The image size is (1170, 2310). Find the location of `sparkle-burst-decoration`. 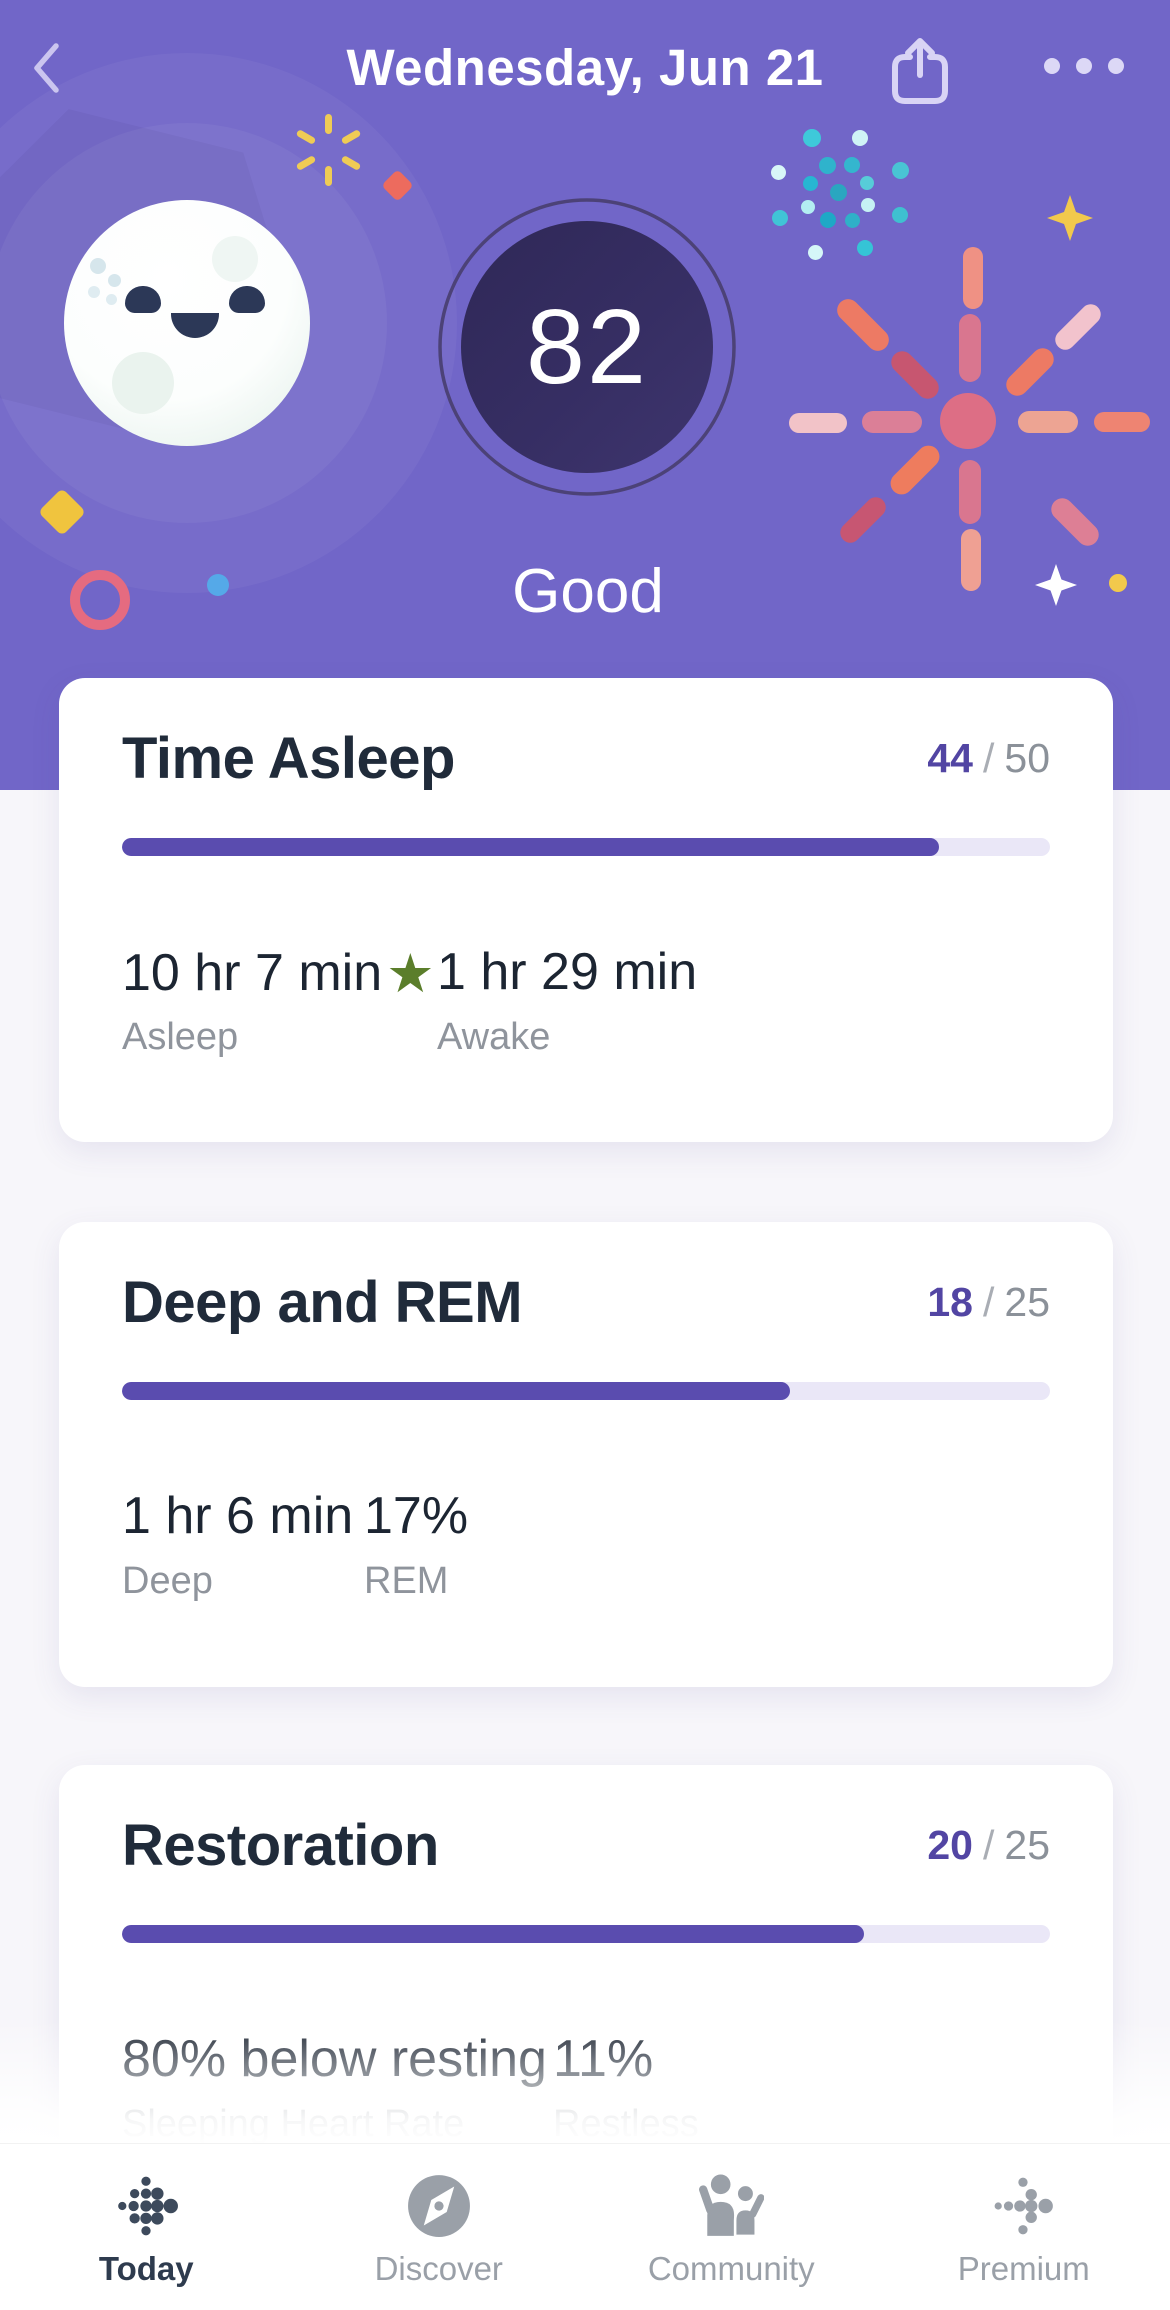

sparkle-burst-decoration is located at coordinates (328, 150).